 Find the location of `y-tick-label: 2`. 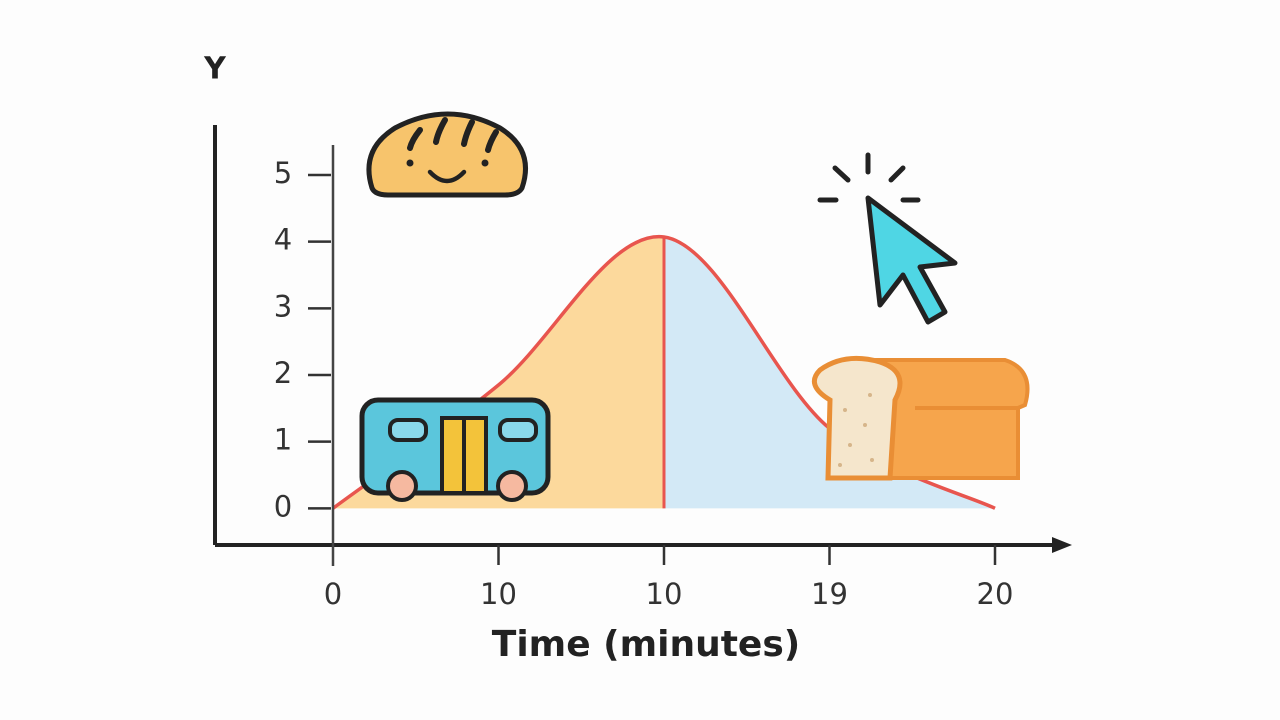

y-tick-label: 2 is located at coordinates (283, 373).